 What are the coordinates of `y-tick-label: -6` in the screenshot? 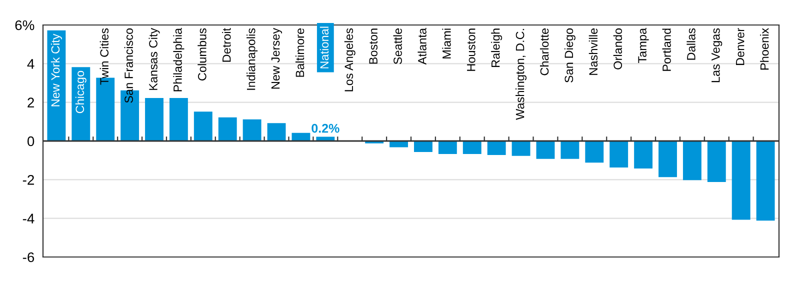 It's located at (28, 257).